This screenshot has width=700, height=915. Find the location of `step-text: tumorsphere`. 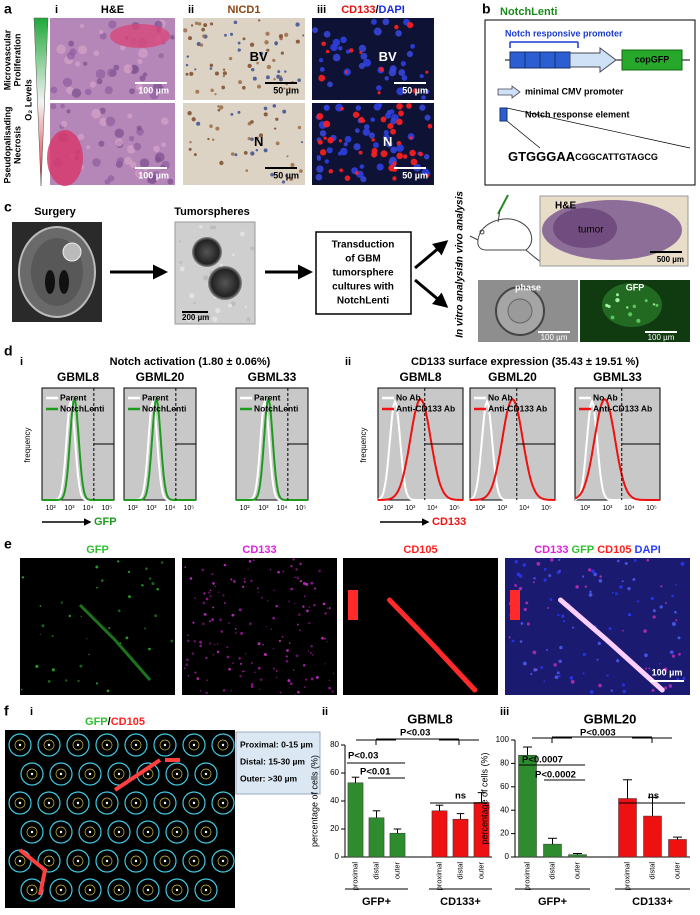

step-text: tumorsphere is located at coordinates (363, 273).